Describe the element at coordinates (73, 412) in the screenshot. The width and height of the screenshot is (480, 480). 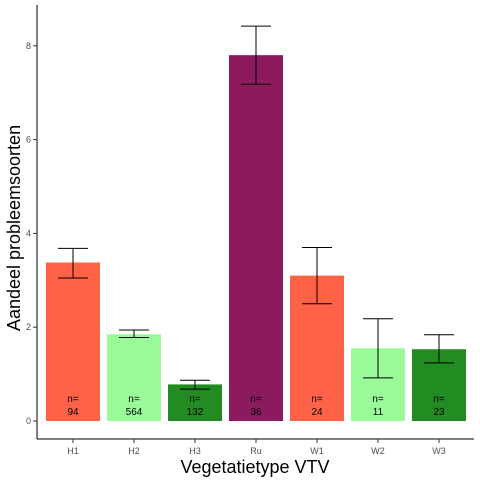
I see `n-value-H1: 94` at that location.